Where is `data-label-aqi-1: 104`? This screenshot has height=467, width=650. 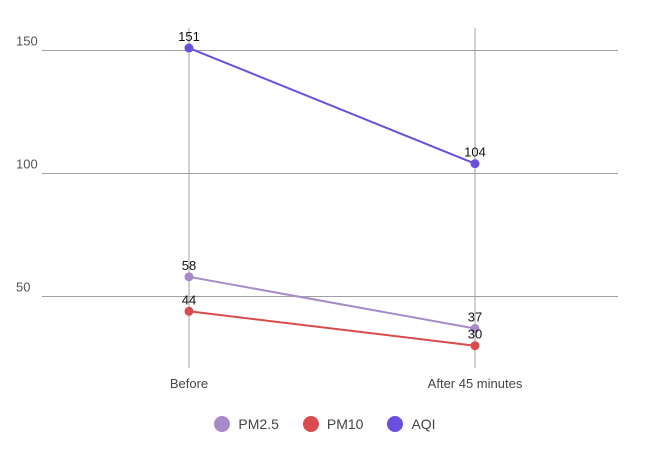
data-label-aqi-1: 104 is located at coordinates (475, 152).